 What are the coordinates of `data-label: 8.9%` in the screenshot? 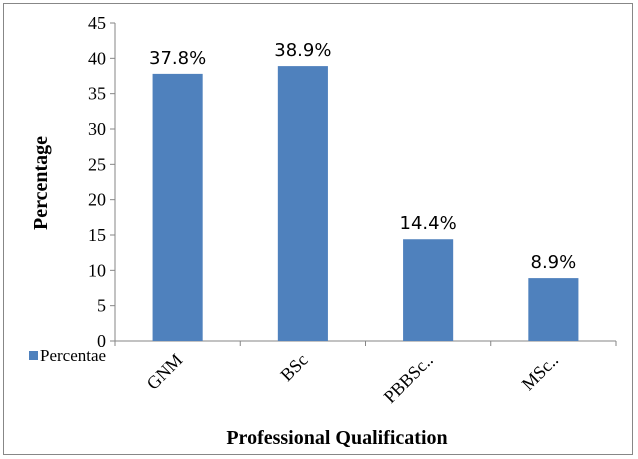 It's located at (554, 262).